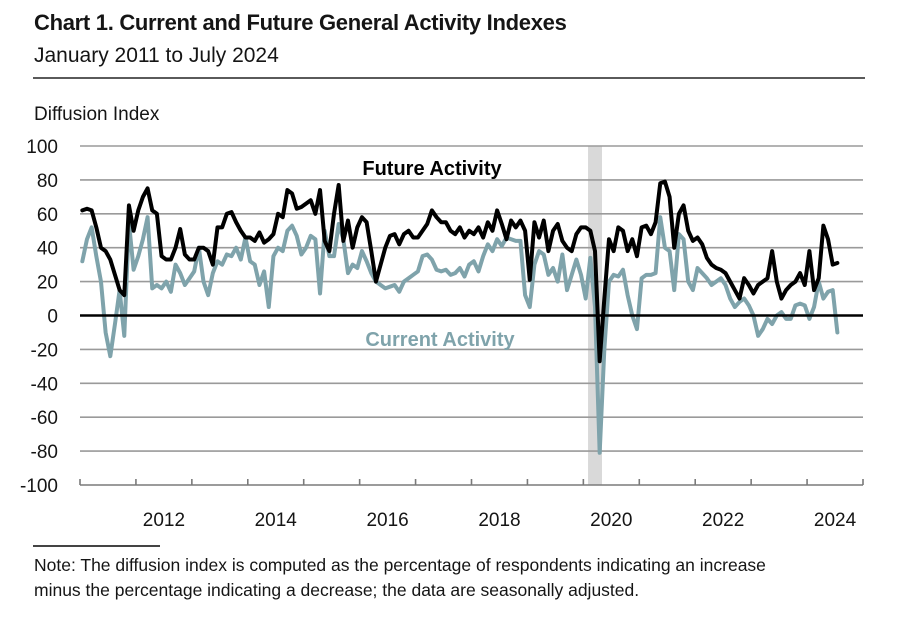  I want to click on x-tick-label: 2024, so click(835, 520).